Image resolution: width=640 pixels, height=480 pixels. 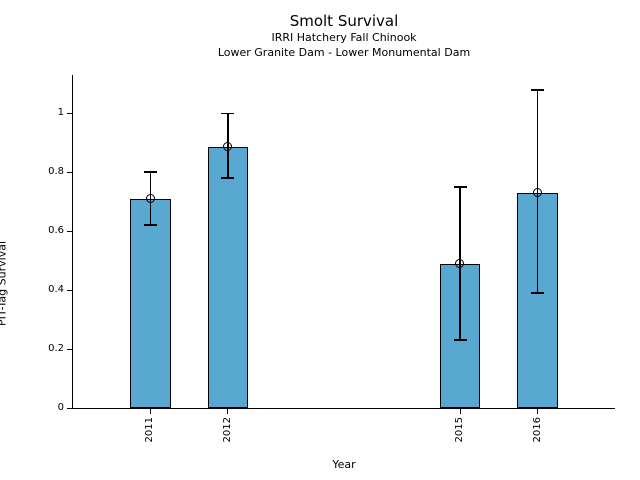 What do you see at coordinates (56, 349) in the screenshot?
I see `y-tick-label: 0.2` at bounding box center [56, 349].